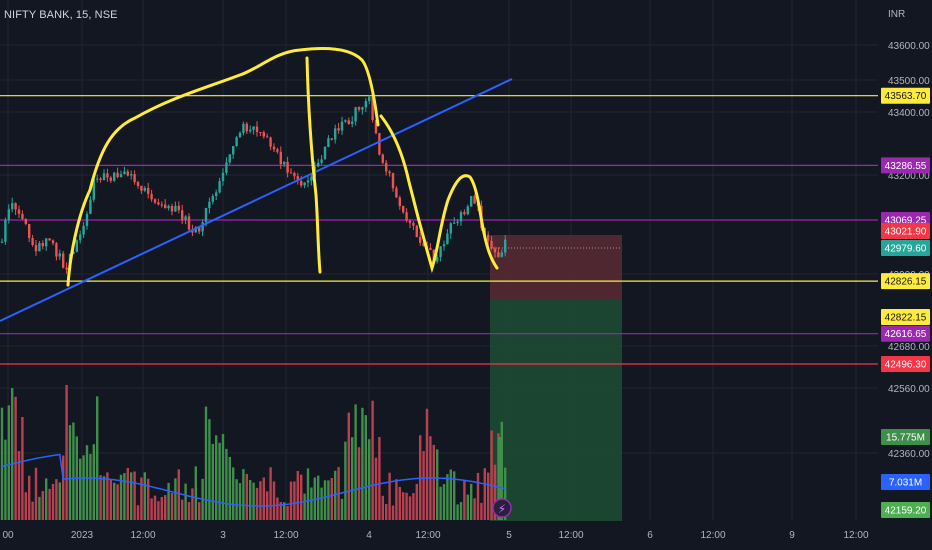 The height and width of the screenshot is (550, 932). Describe the element at coordinates (223, 167) in the screenshot. I see `head-shoulders-curve` at that location.